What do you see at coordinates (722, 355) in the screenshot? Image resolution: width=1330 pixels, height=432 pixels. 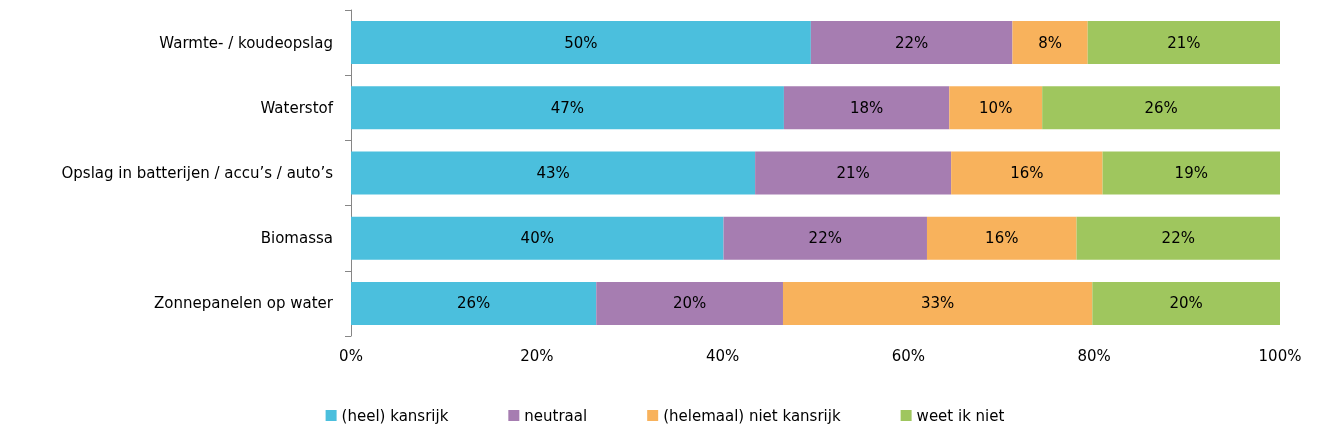 I see `x-tick-label: 40%` at bounding box center [722, 355].